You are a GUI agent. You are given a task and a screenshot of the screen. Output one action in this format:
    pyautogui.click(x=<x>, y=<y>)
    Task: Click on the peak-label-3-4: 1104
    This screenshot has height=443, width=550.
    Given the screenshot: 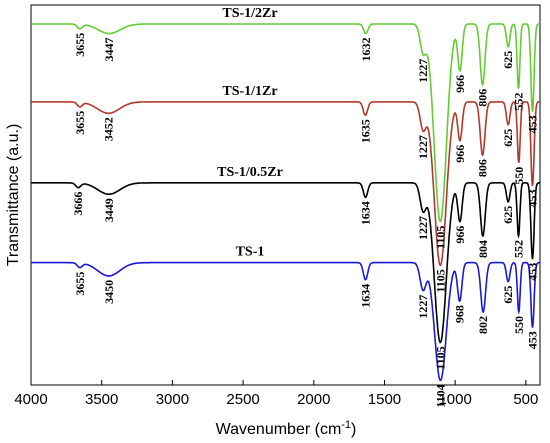 What is the action you would take?
    pyautogui.click(x=441, y=395)
    